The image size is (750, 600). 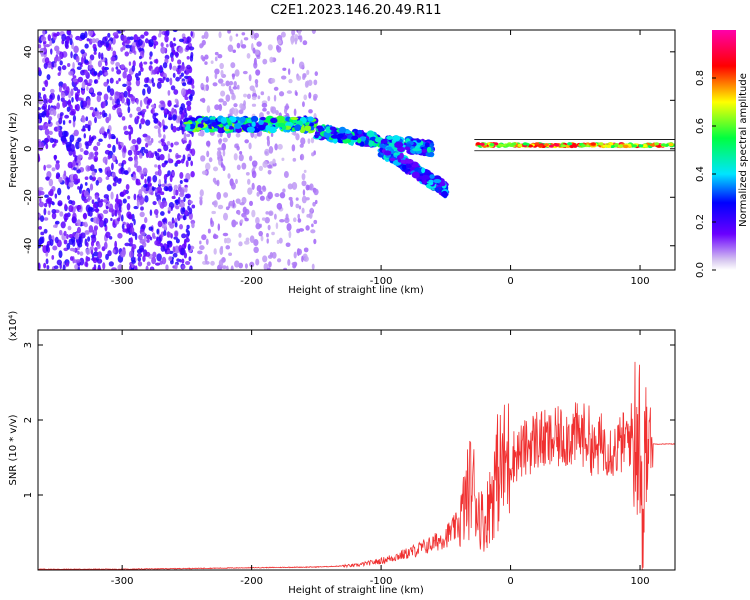 What do you see at coordinates (381, 581) in the screenshot?
I see `snr-x-tick-label: -100` at bounding box center [381, 581].